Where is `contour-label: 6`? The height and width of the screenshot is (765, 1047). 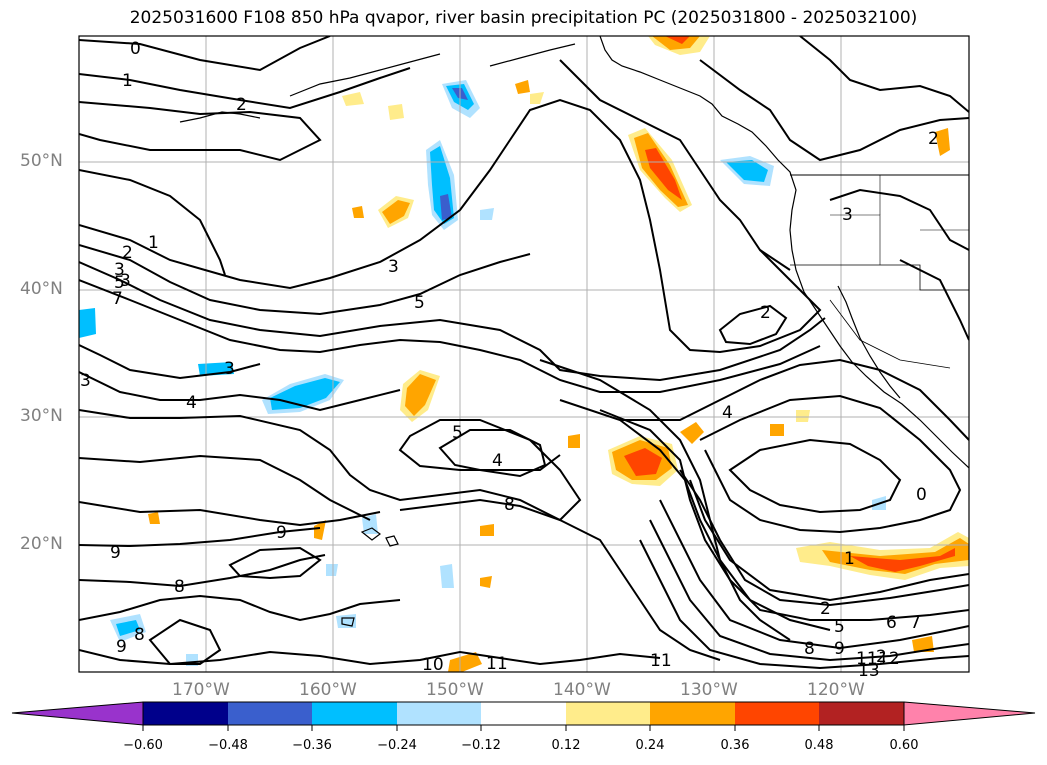
contour-label: 6 is located at coordinates (891, 623).